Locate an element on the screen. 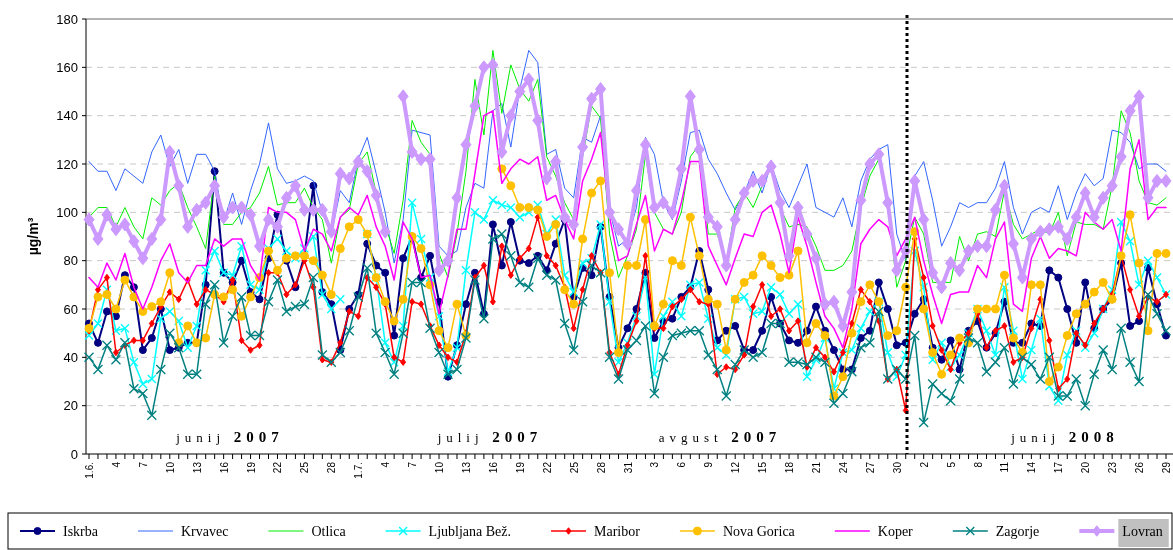 The image size is (1173, 550). y-tick-label: 100 is located at coordinates (67, 212).